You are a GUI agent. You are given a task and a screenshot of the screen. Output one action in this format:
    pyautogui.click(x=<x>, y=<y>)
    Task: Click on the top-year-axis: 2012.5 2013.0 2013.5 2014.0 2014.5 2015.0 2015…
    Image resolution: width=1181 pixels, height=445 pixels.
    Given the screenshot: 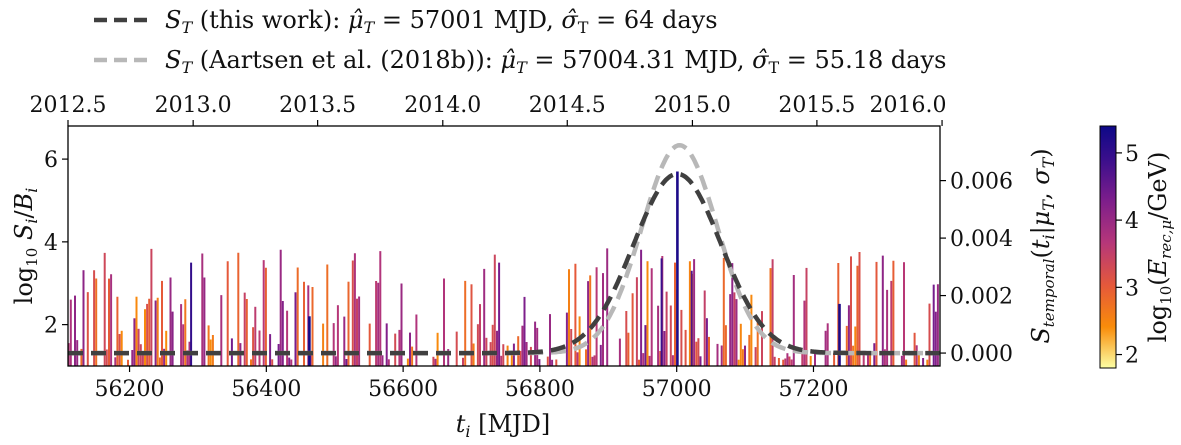 What is the action you would take?
    pyautogui.click(x=488, y=109)
    